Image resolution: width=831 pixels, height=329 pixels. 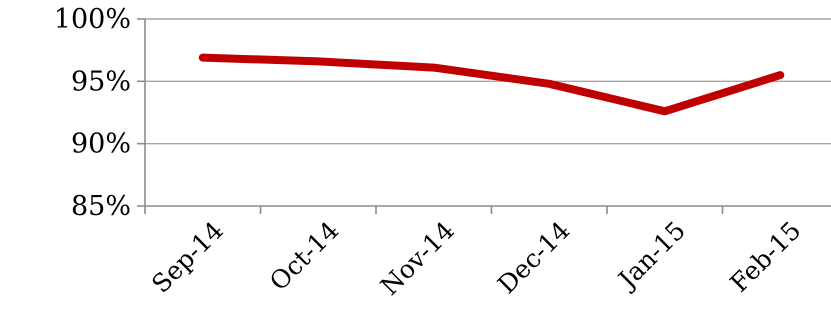 What do you see at coordinates (101, 206) in the screenshot?
I see `y-tick-label: 85%` at bounding box center [101, 206].